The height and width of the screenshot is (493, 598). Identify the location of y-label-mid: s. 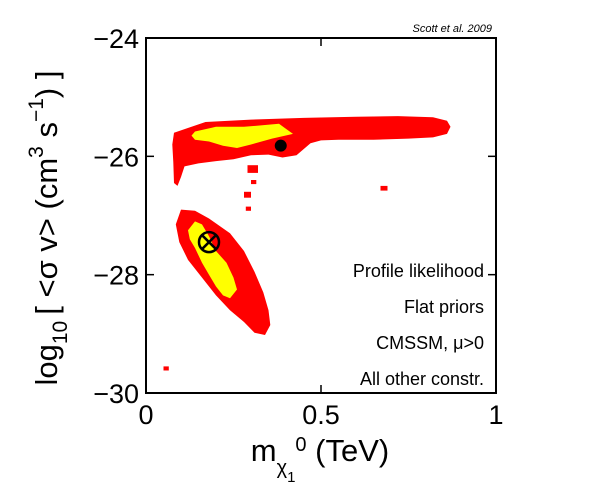
(46, 134).